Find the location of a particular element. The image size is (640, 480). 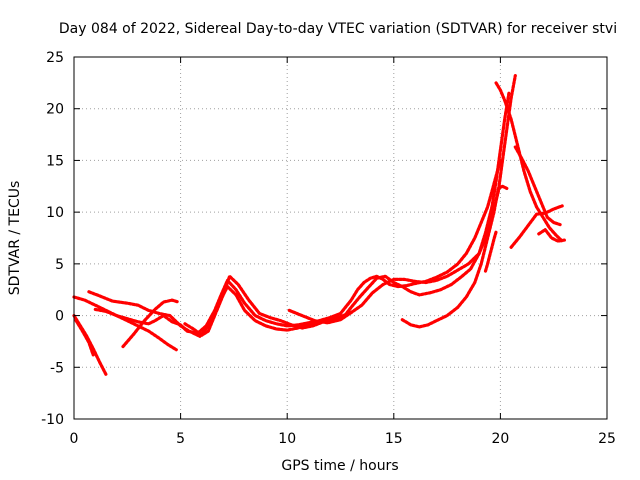

y-axis-label: SDTVAR / TECUs is located at coordinates (15, 238).